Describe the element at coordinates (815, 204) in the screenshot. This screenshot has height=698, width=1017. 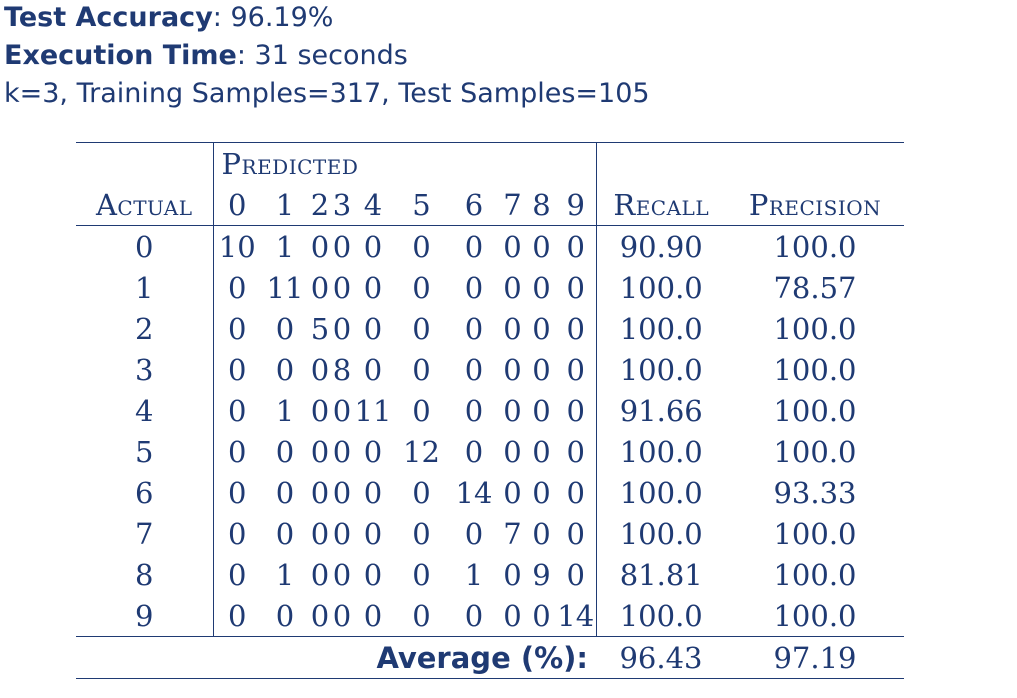
I see `precision-header: Precision` at that location.